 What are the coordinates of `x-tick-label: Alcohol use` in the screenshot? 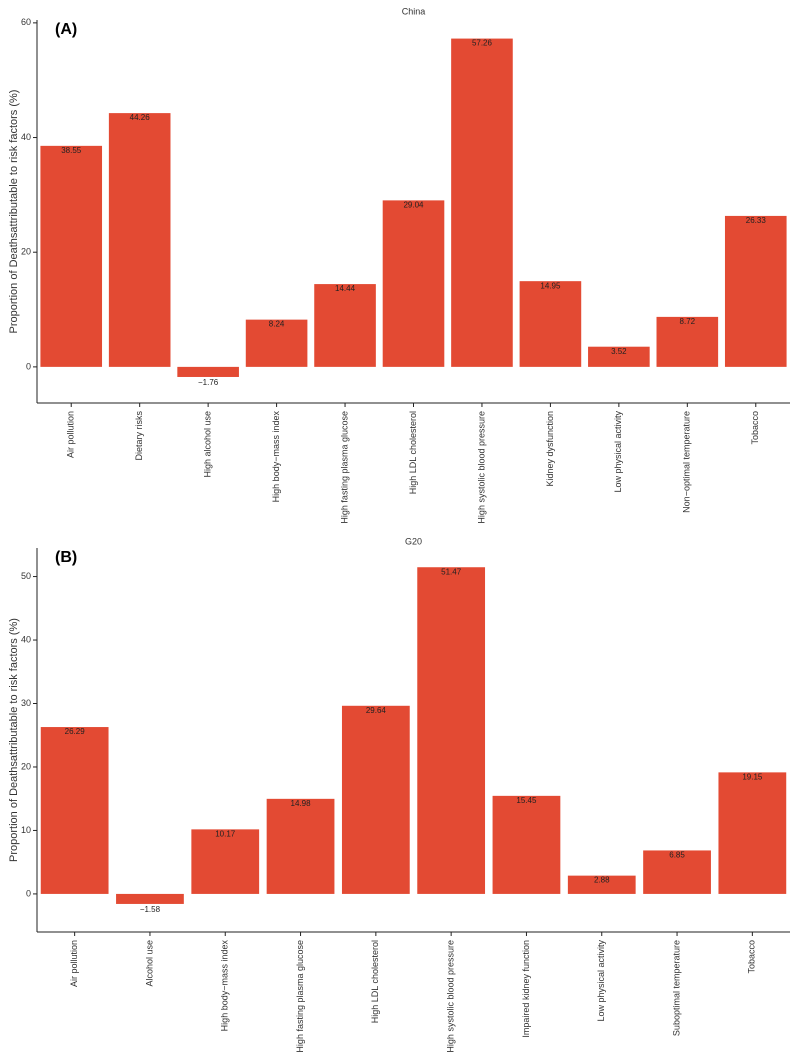 It's located at (149, 963).